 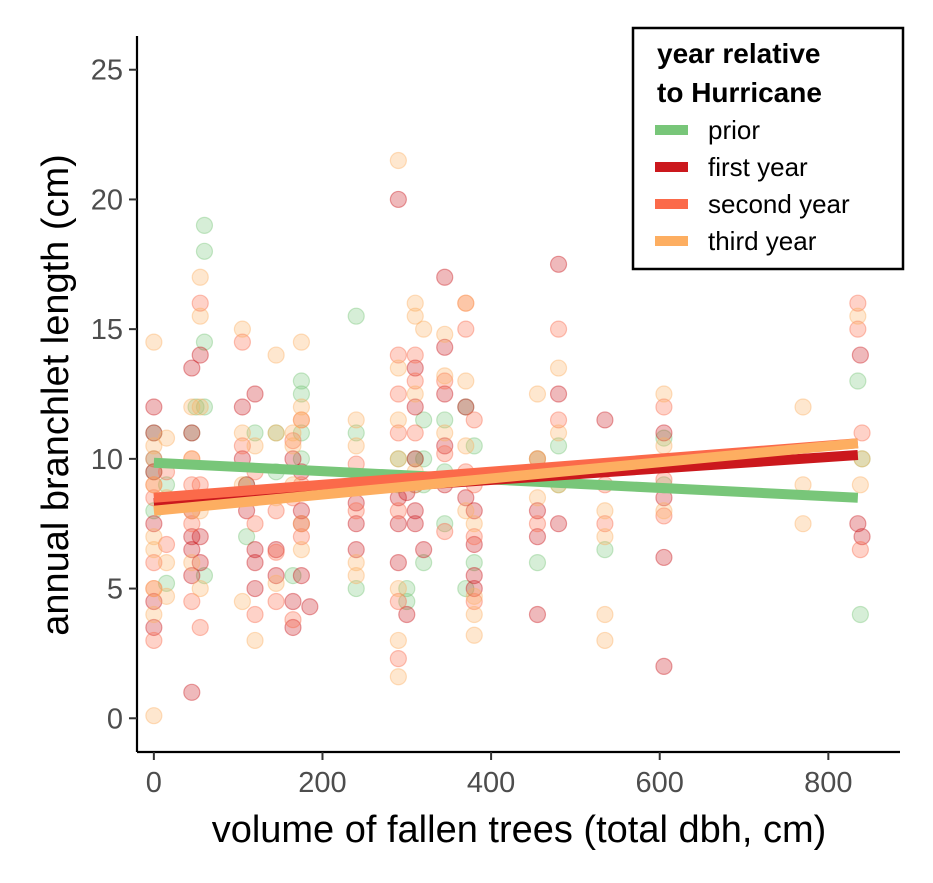 What do you see at coordinates (56, 395) in the screenshot?
I see `y-axis-title: annual branchlet length (cm)` at bounding box center [56, 395].